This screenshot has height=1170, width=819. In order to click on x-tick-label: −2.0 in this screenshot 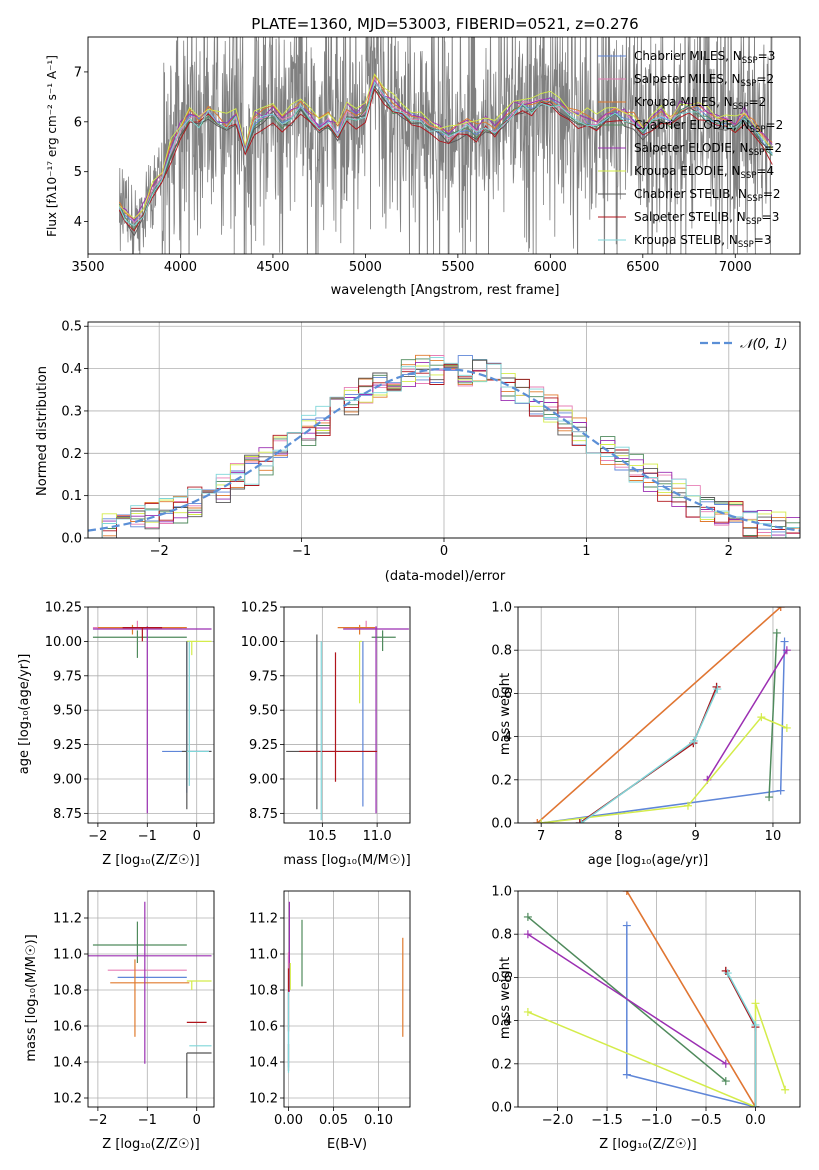, I will do `click(558, 1120)`.